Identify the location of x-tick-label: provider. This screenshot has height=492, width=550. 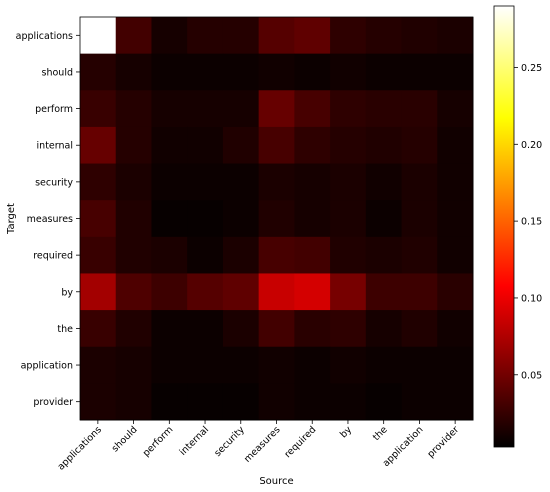
(443, 442).